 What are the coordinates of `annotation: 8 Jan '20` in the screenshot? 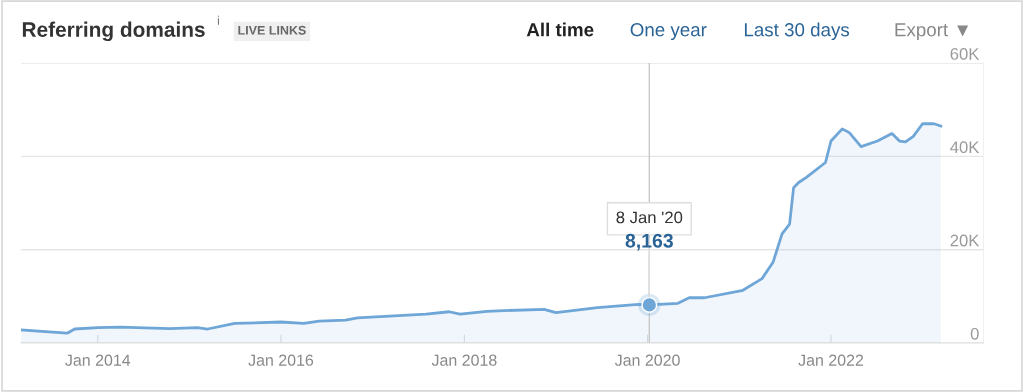 It's located at (649, 217).